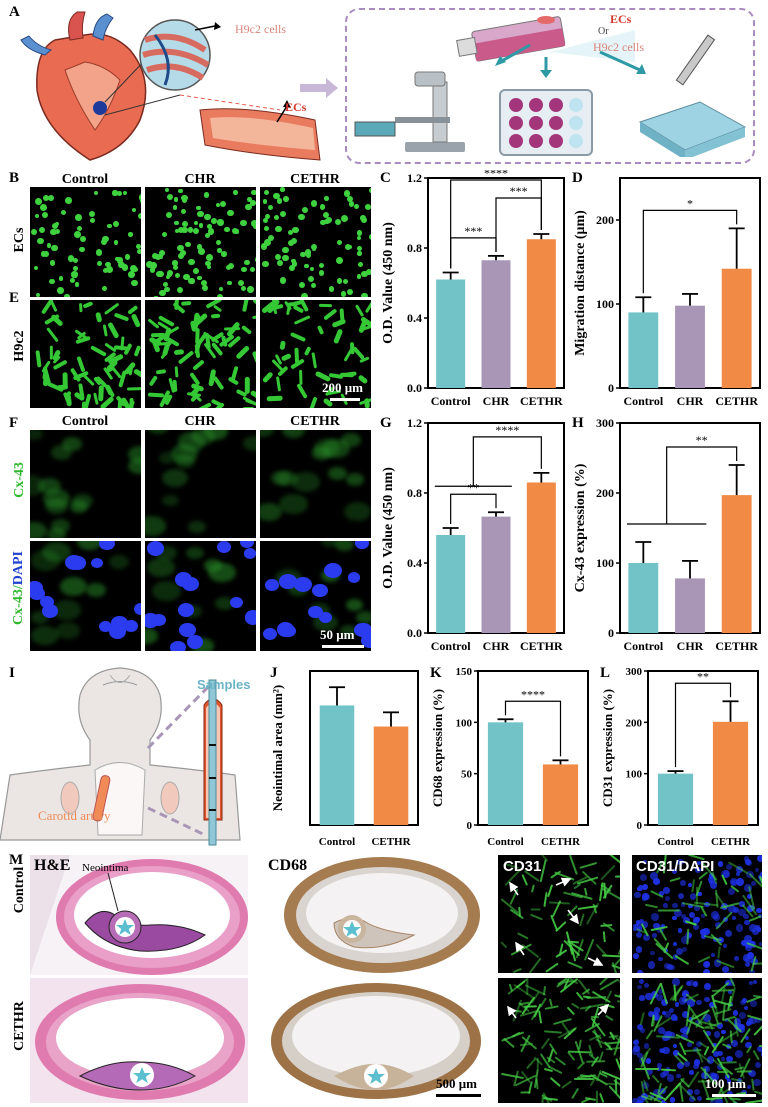 This screenshot has width=768, height=1107. I want to click on y-tick-label: 300, so click(605, 423).